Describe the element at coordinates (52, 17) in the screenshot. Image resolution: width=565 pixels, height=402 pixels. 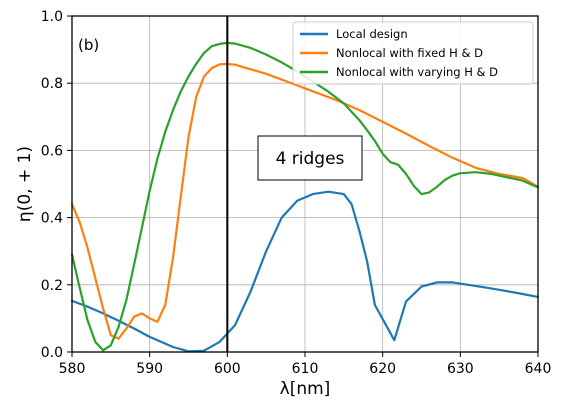
I see `y-tick-label: 1.0` at that location.